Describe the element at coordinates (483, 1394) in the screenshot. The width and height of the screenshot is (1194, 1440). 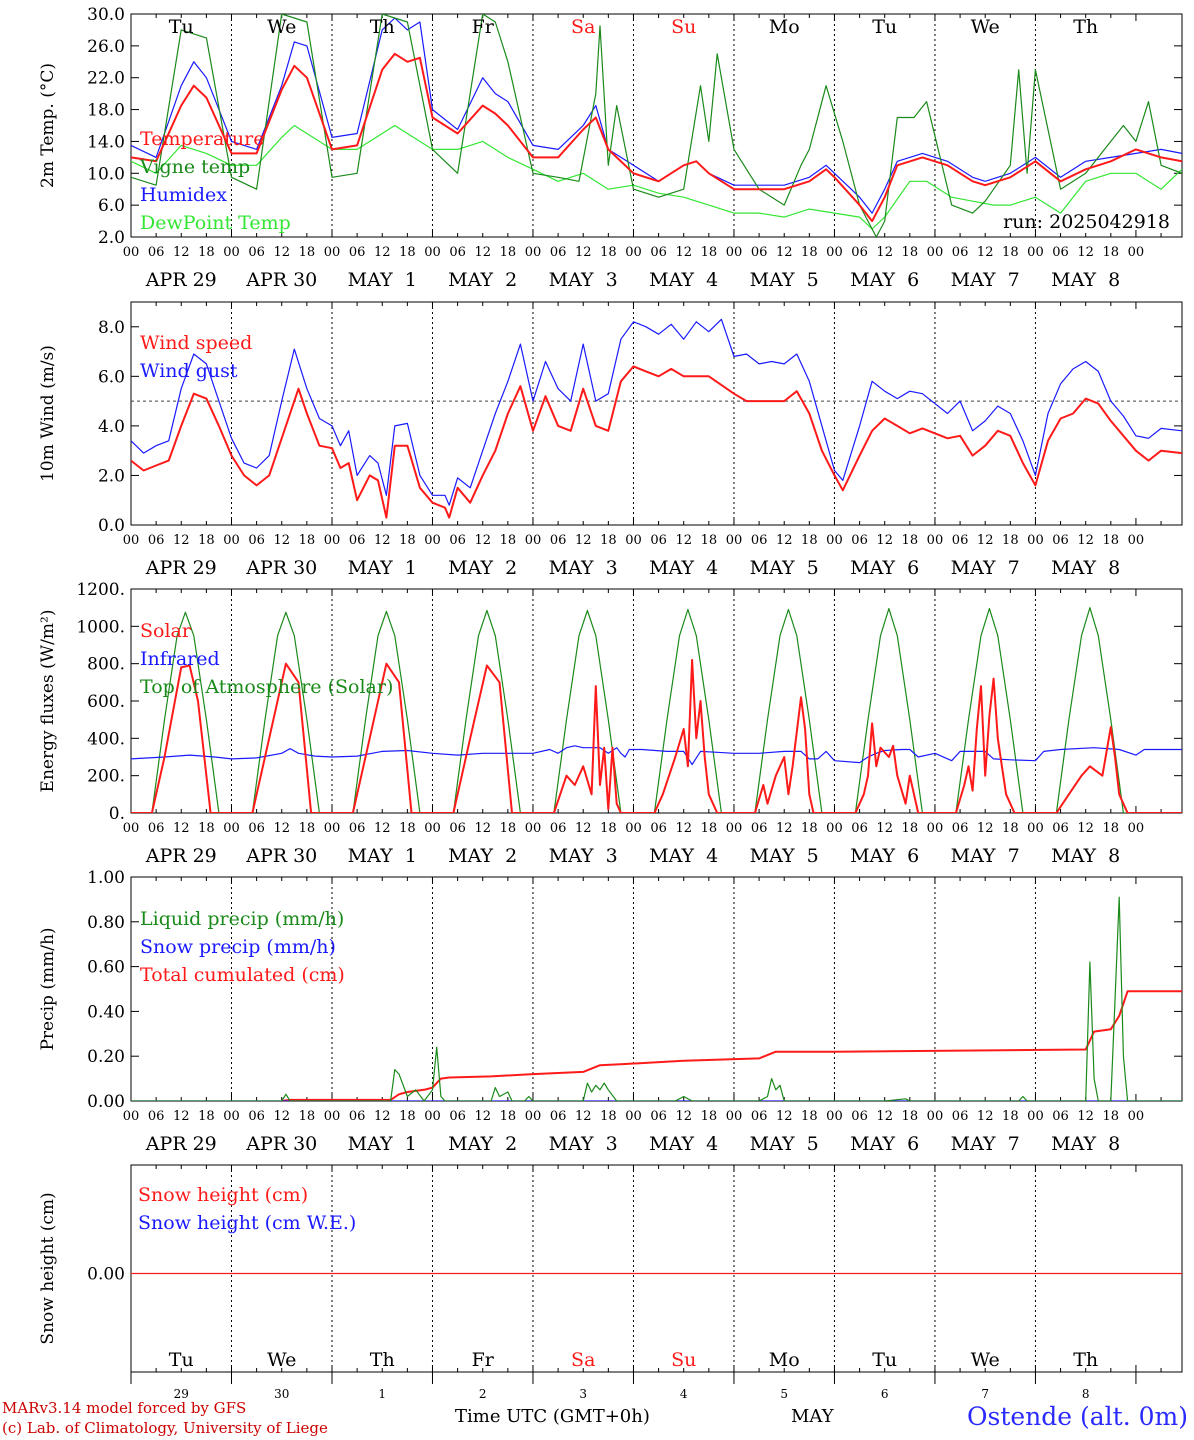
I see `day-number-label: 2` at that location.